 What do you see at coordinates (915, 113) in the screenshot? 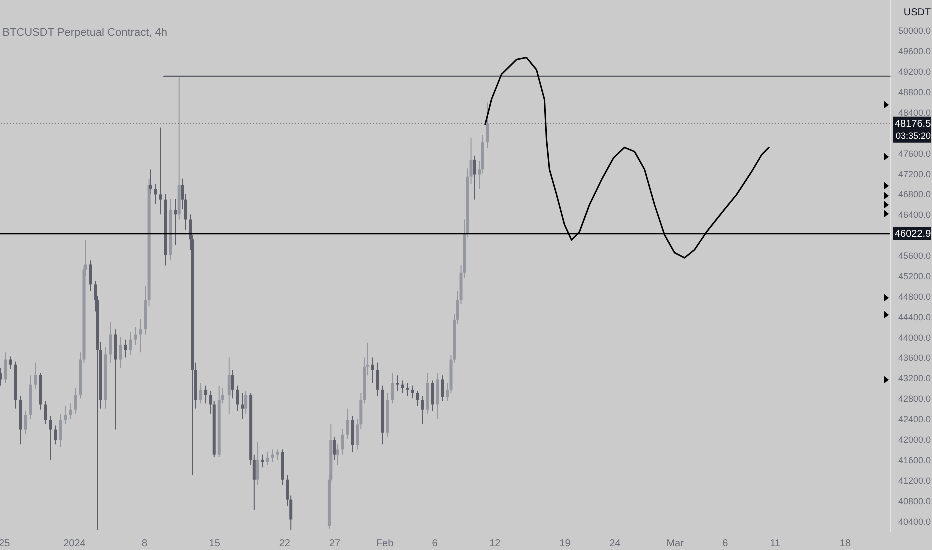
I see `y-tick-label: 48400.0` at bounding box center [915, 113].